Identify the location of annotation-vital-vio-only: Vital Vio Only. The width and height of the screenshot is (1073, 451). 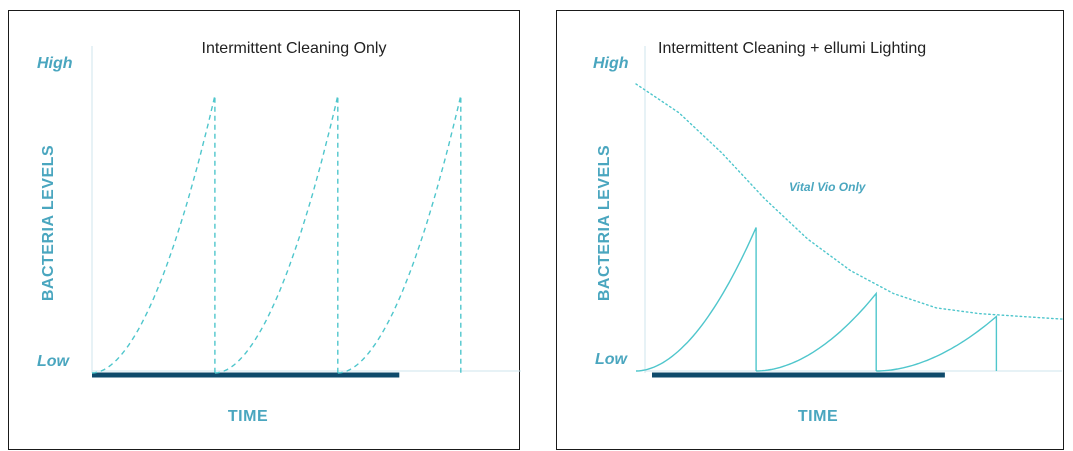
(828, 187).